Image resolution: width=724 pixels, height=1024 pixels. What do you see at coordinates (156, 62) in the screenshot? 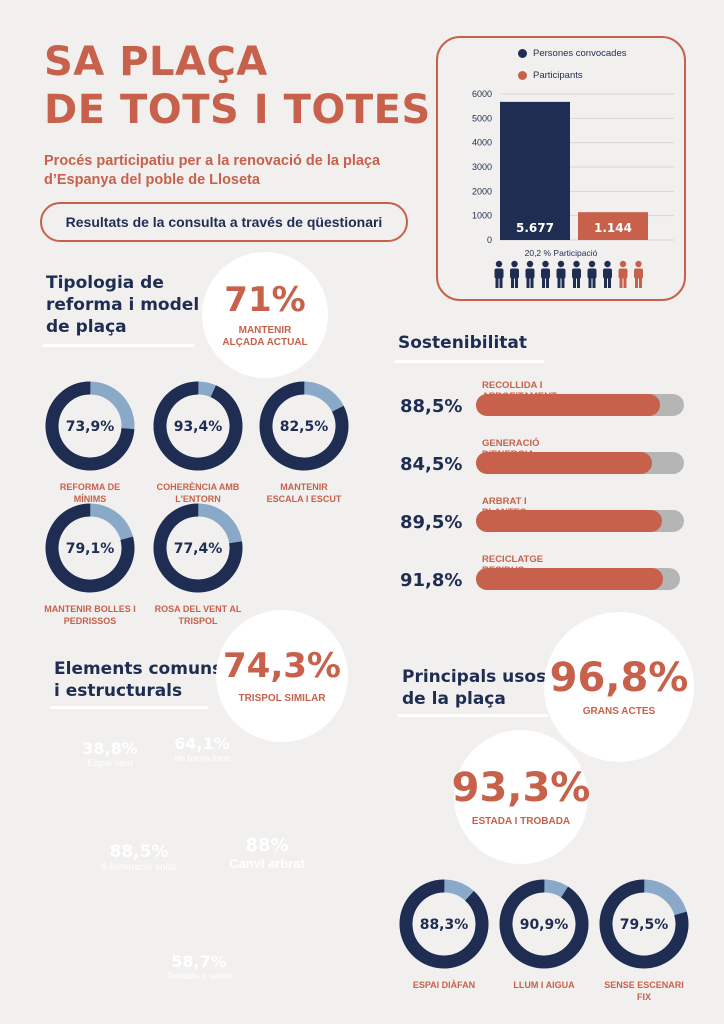
I see `title-line-1: SA PLAÇA` at bounding box center [156, 62].